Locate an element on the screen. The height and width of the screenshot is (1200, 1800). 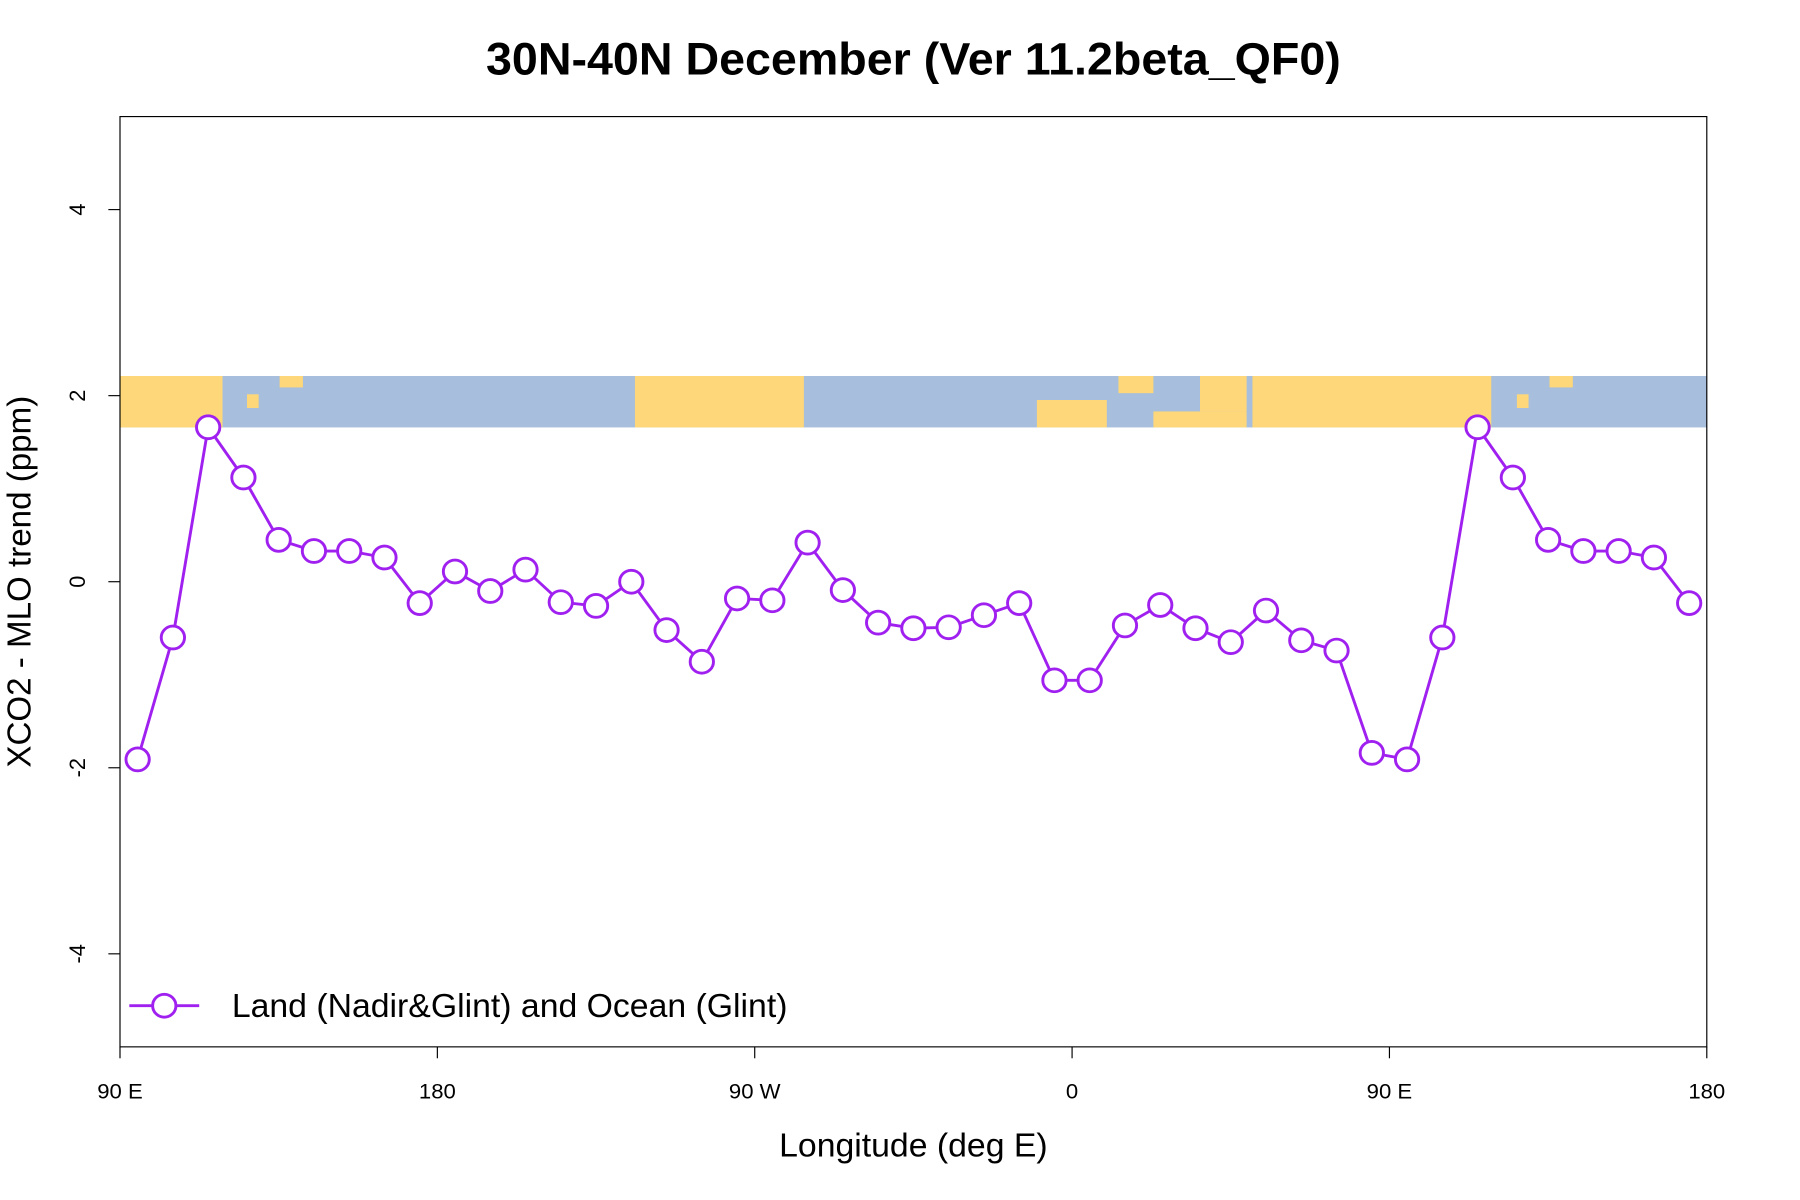
y-tick-label: -4 is located at coordinates (77, 953).